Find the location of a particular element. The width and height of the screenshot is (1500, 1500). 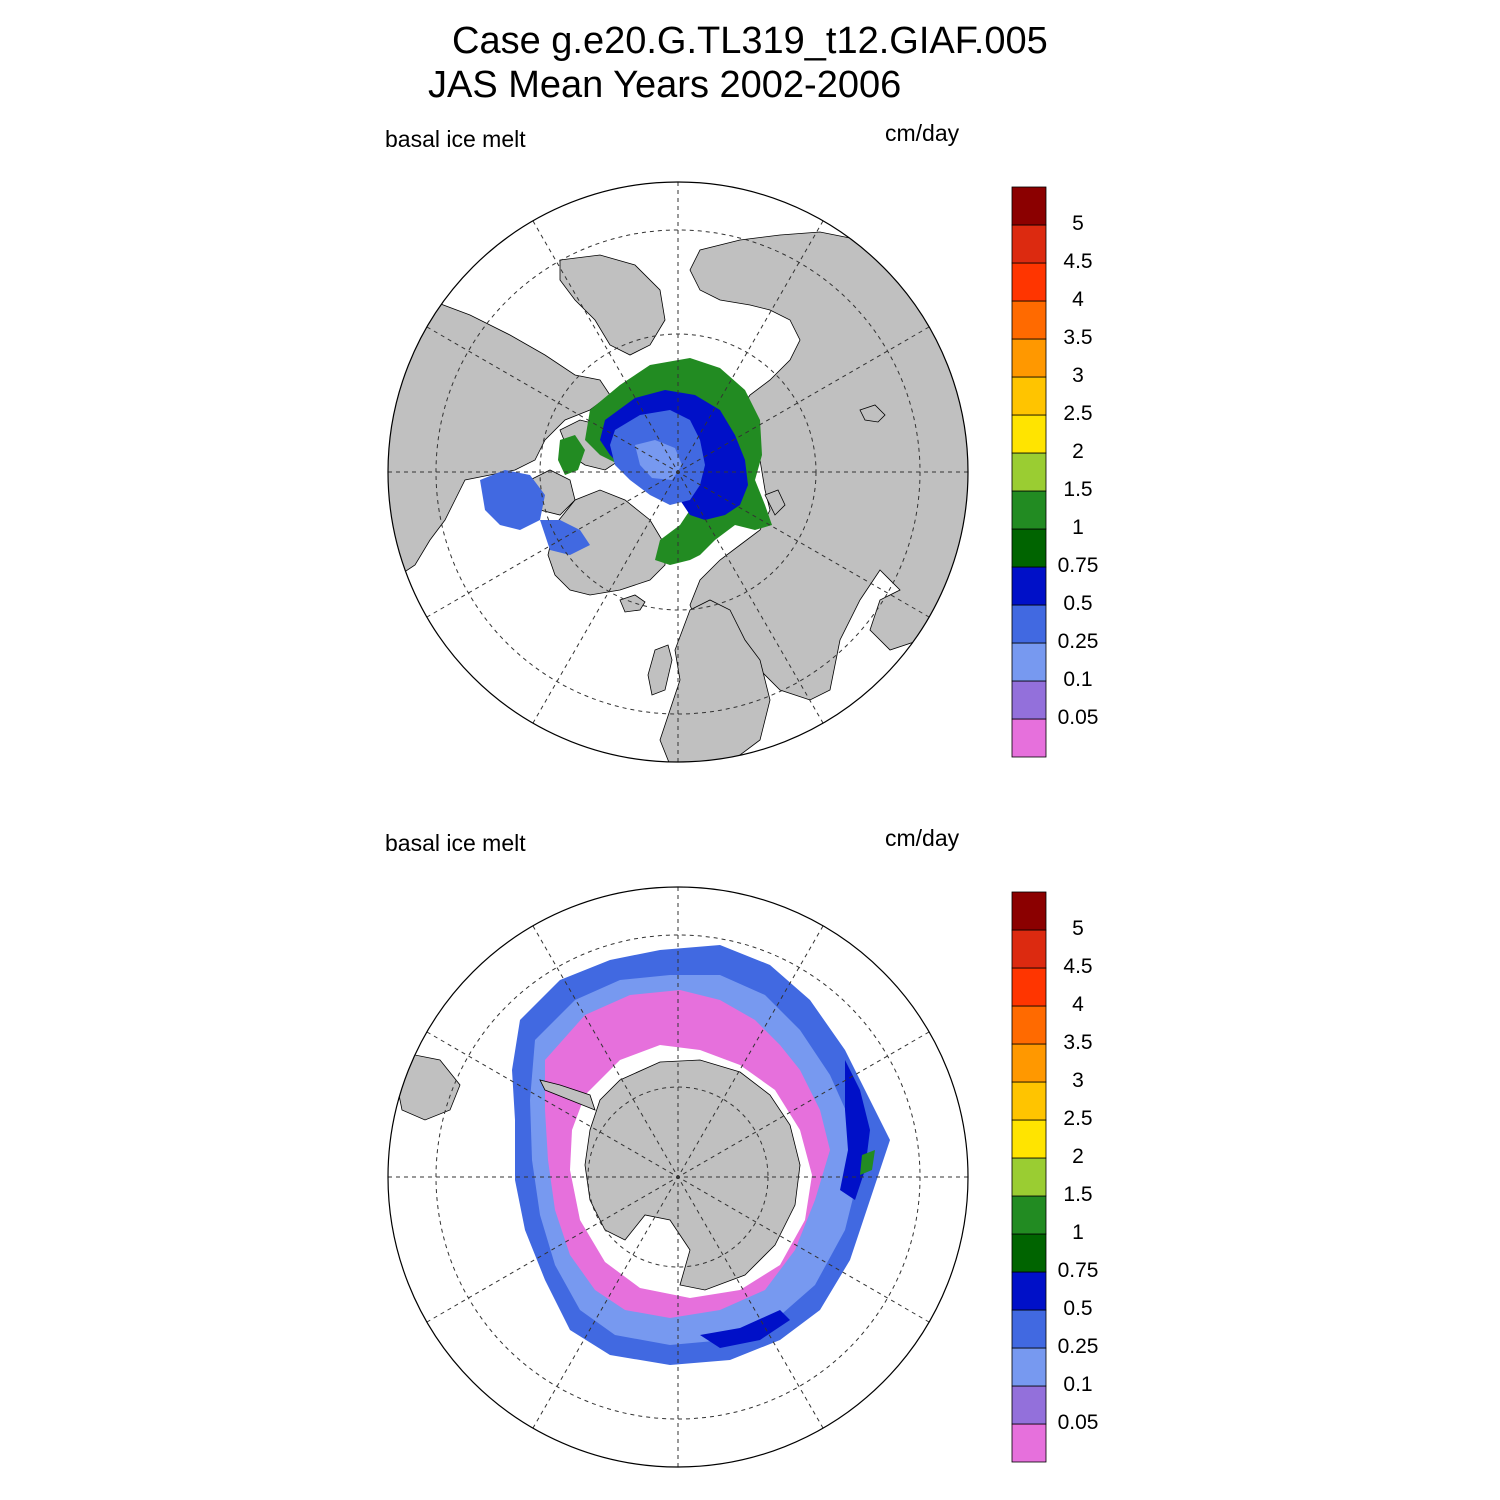

colorbar-south is located at coordinates (1029, 1177).